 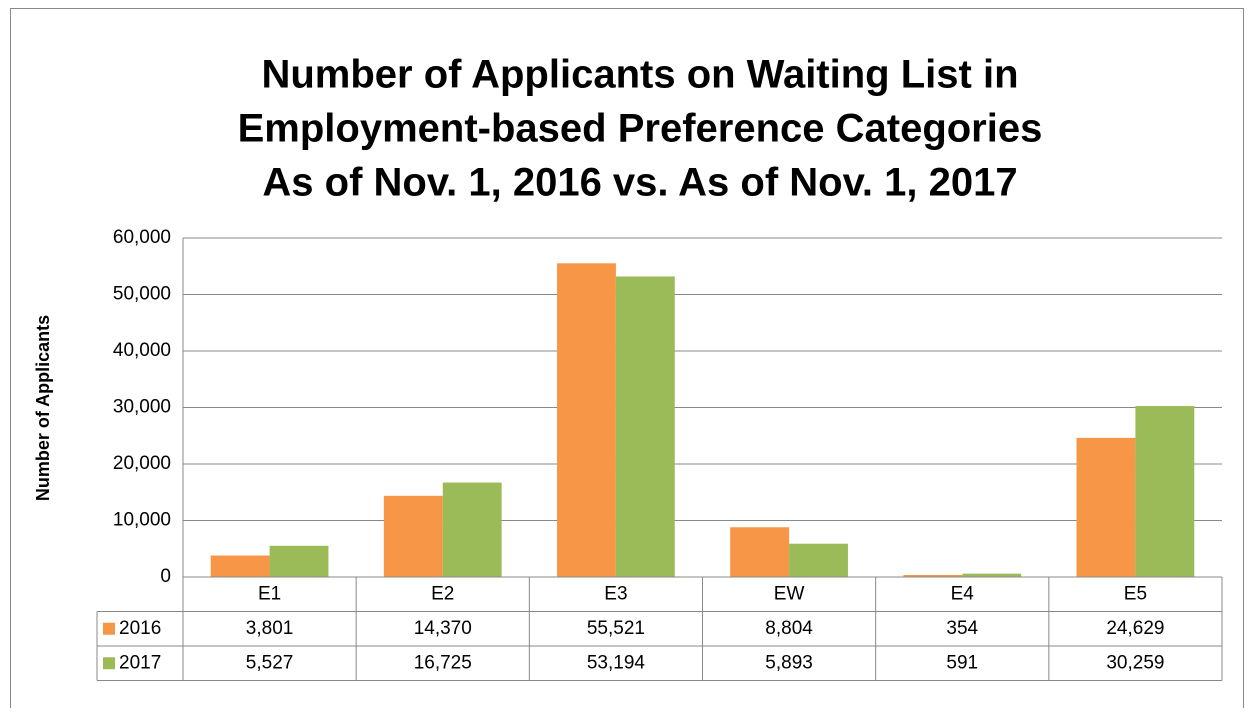 I want to click on y-tick-label: 40,000, so click(x=142, y=350).